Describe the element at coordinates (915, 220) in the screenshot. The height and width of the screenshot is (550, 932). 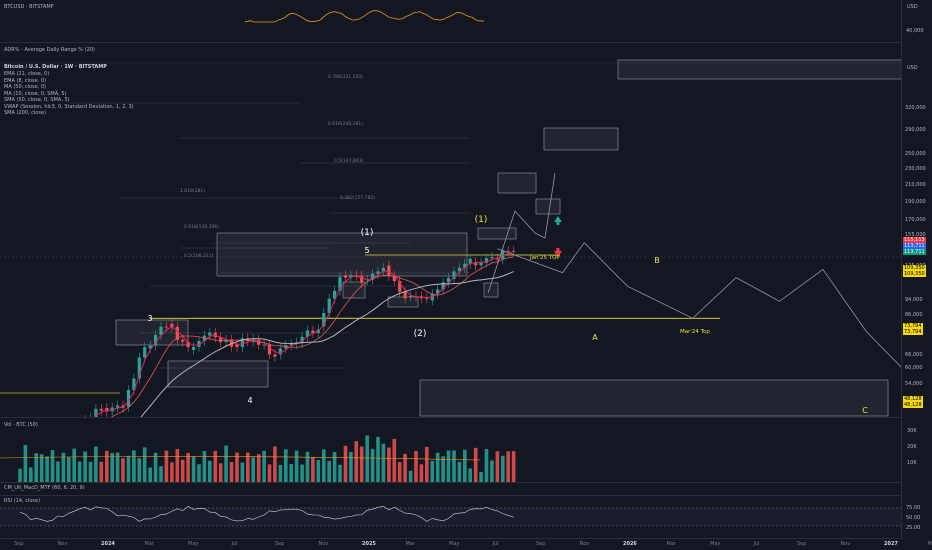
I see `price-tick: 170,000` at that location.